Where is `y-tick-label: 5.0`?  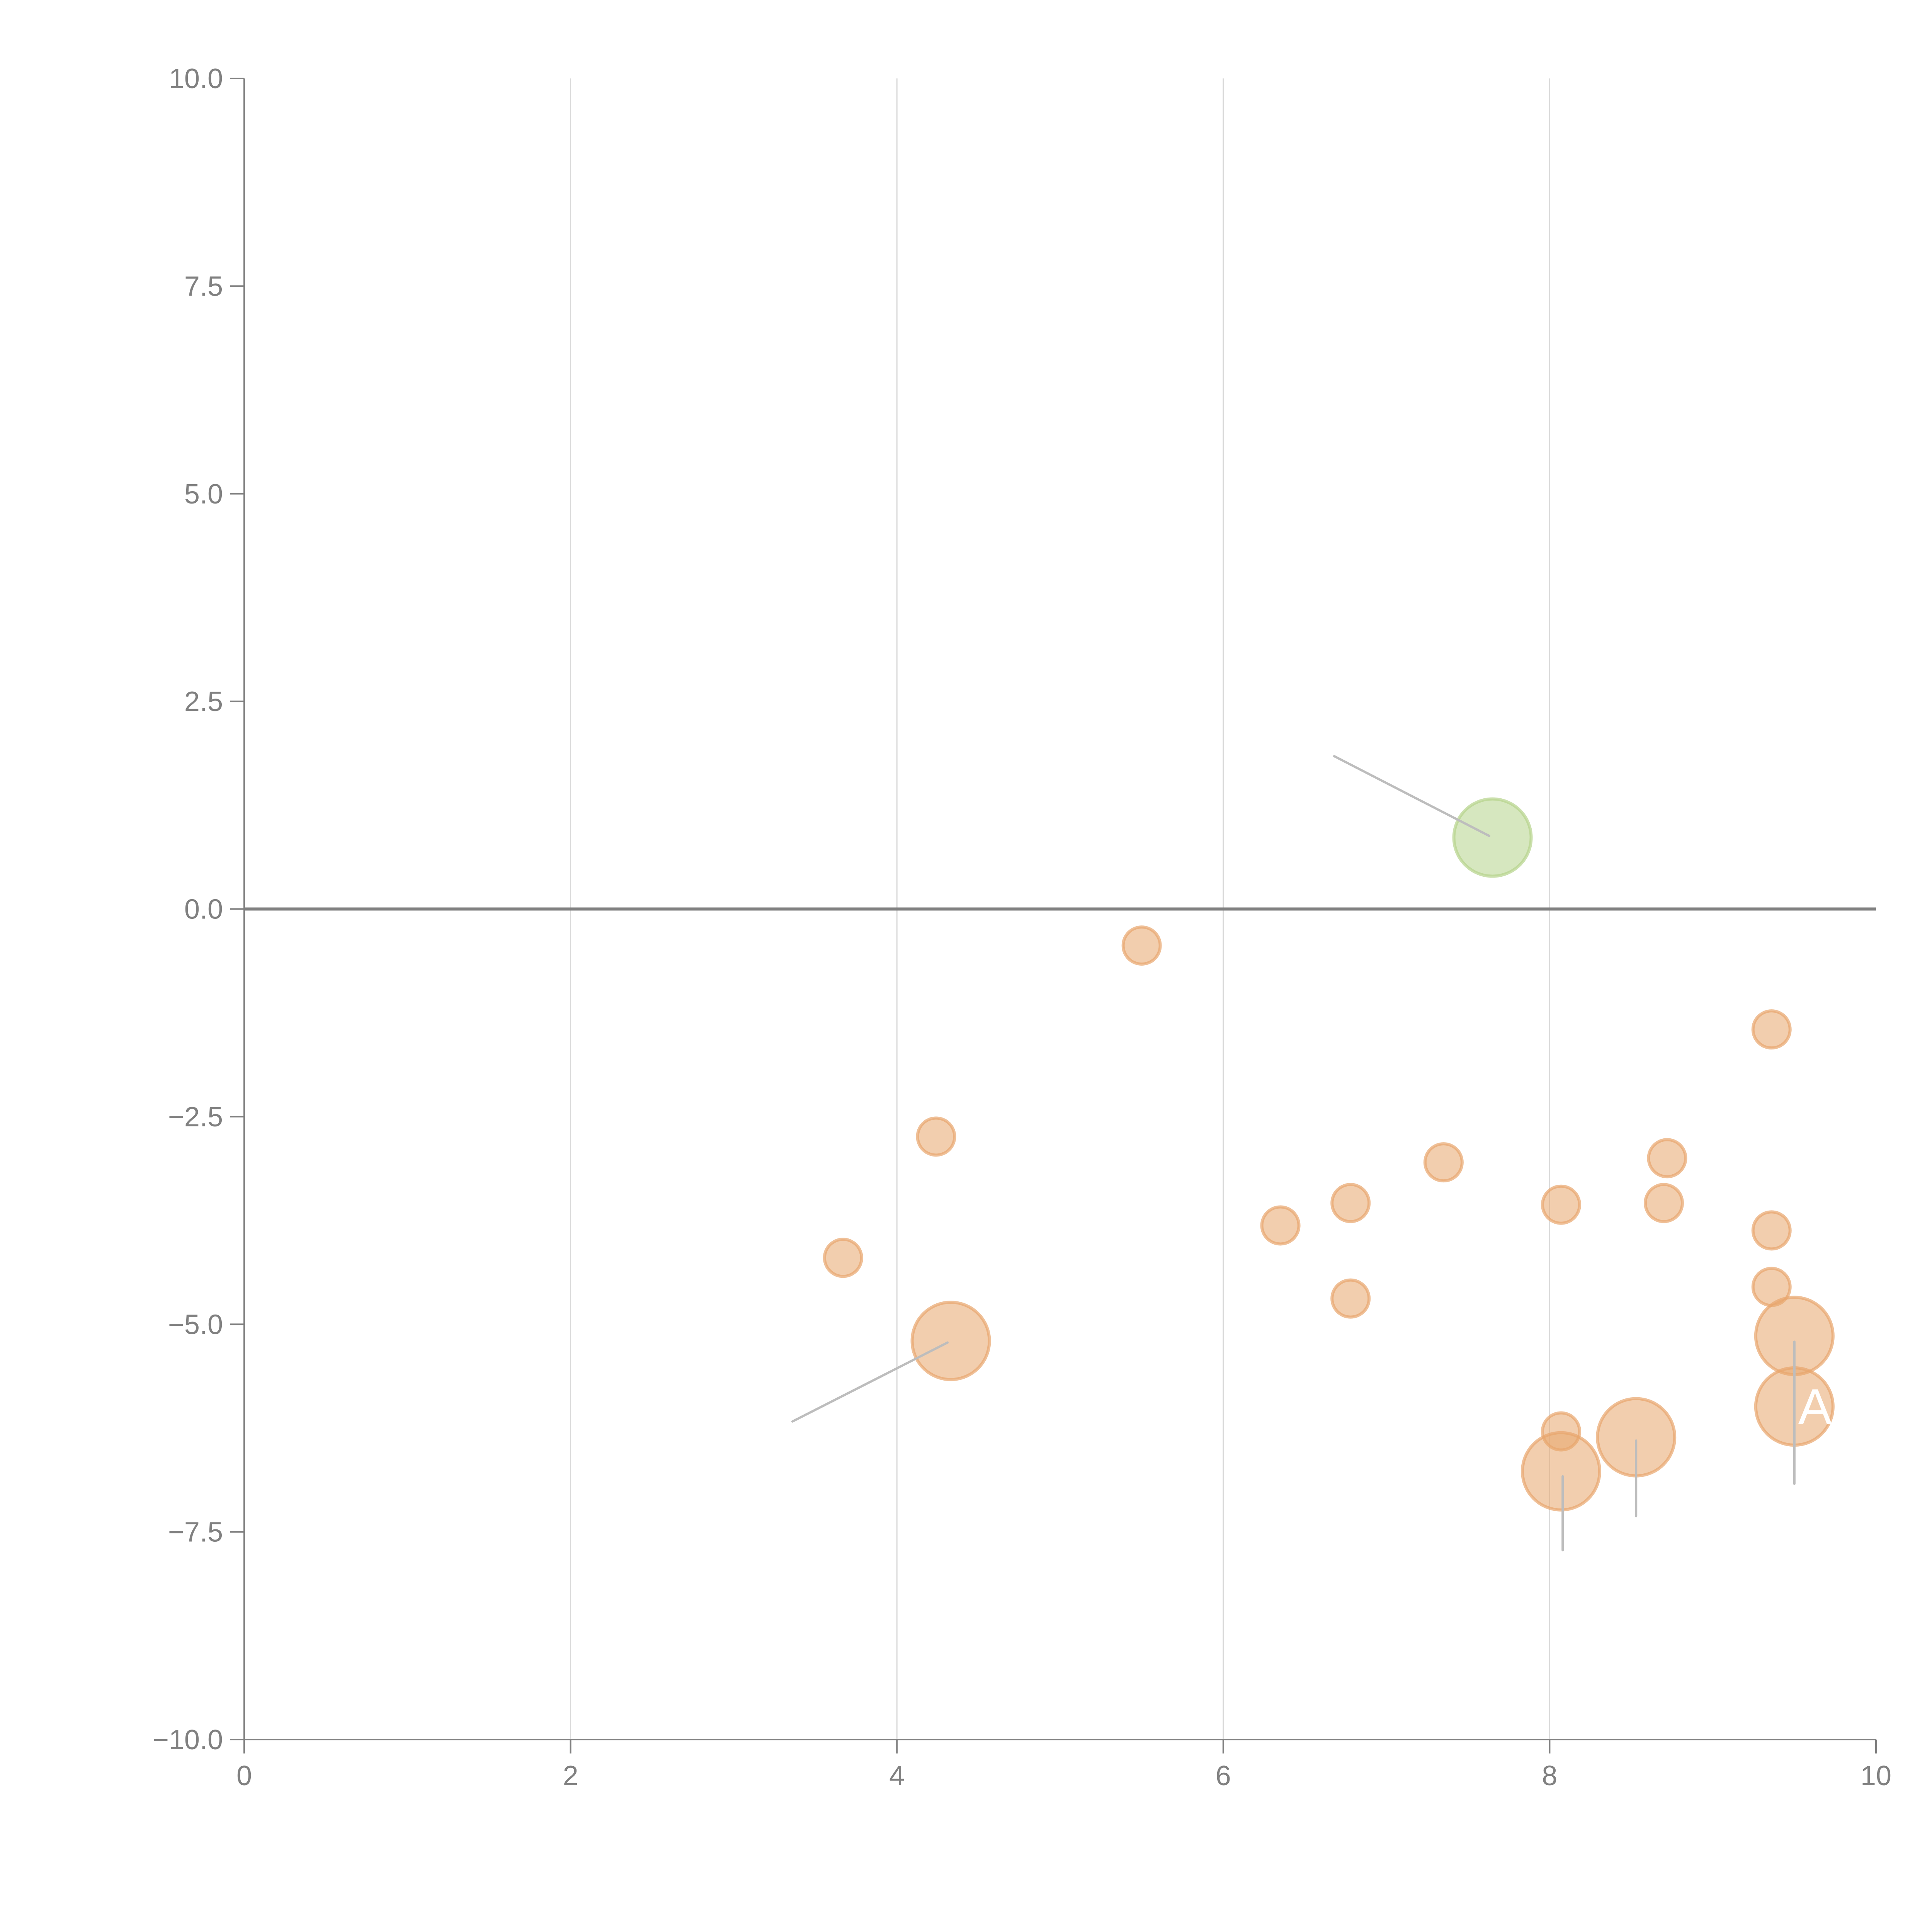
y-tick-label: 5.0 is located at coordinates (204, 495).